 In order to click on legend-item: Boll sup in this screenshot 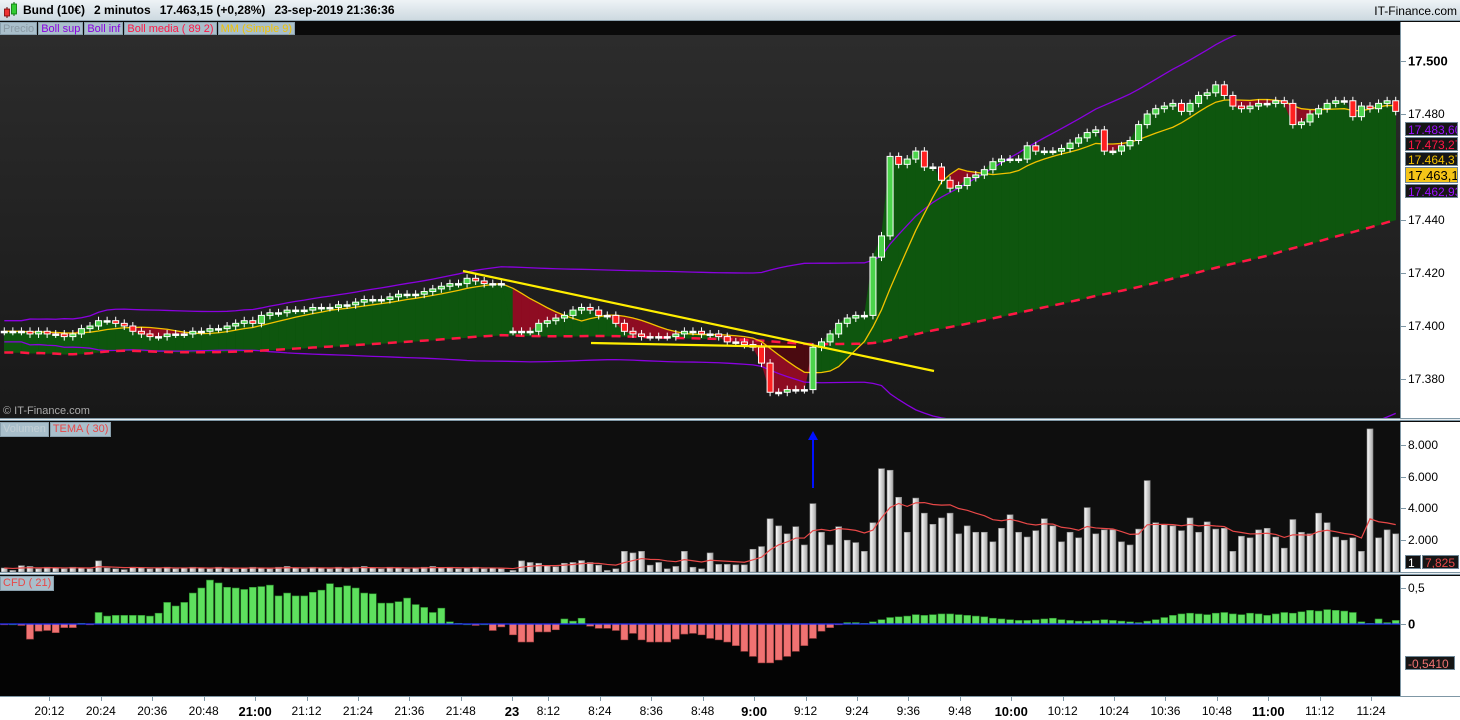, I will do `click(61, 28)`.